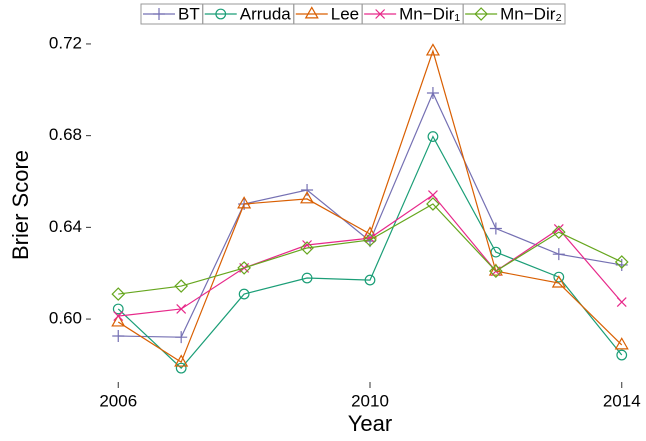  Describe the element at coordinates (65, 318) in the screenshot. I see `y-tick-label: 0.60` at that location.